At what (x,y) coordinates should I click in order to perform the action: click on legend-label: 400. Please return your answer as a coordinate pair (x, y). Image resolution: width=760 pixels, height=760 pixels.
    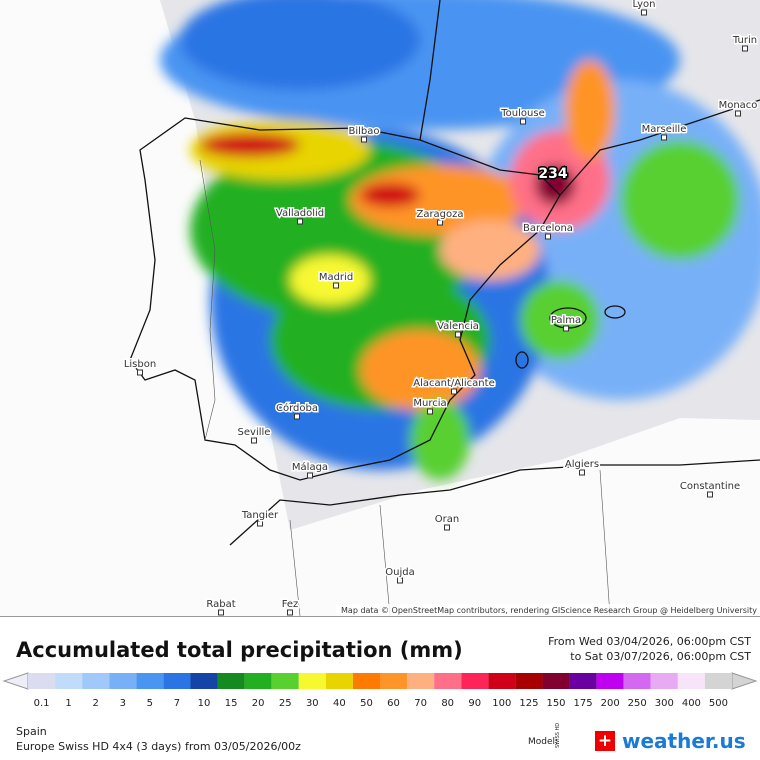
    Looking at the image, I should click on (691, 703).